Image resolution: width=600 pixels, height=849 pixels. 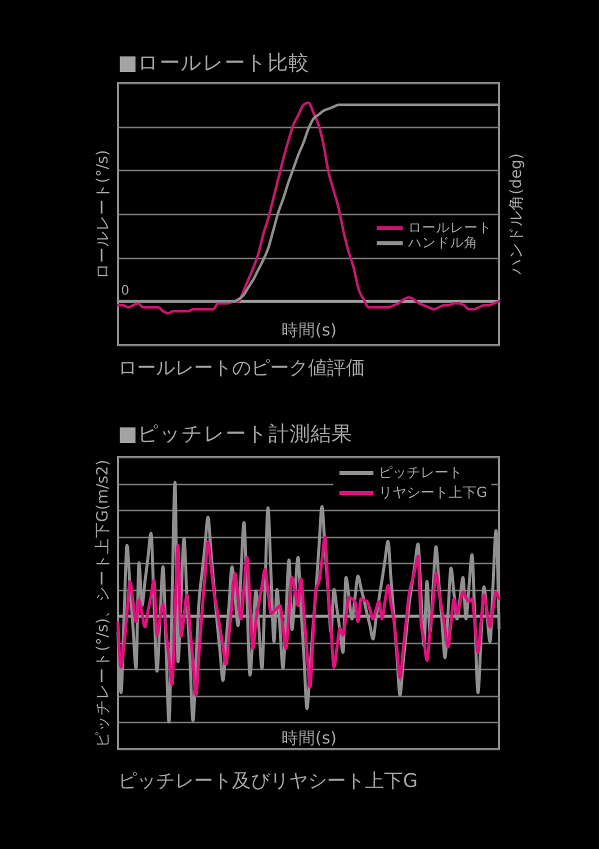 I want to click on y-axis-title: ロールレート(°/s), so click(x=103, y=215).